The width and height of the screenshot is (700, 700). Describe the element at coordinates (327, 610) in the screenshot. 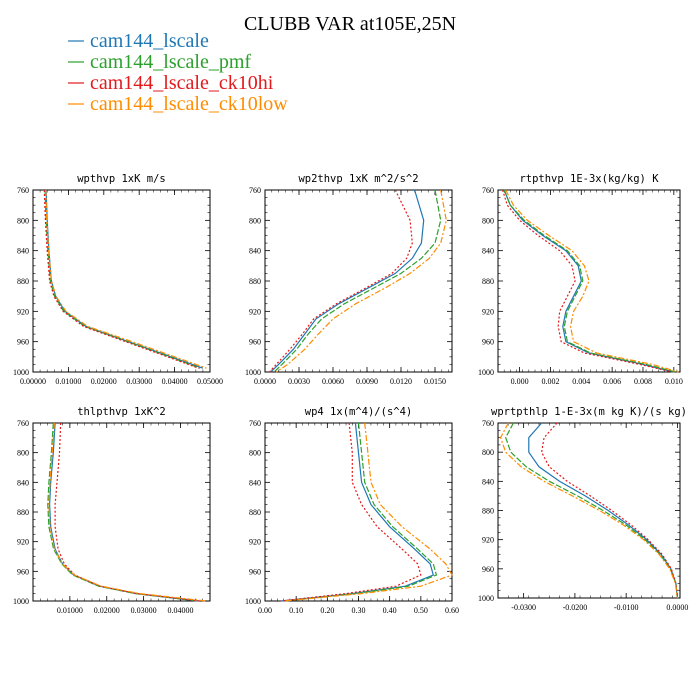

I see `x-tick-label: 0.20` at that location.